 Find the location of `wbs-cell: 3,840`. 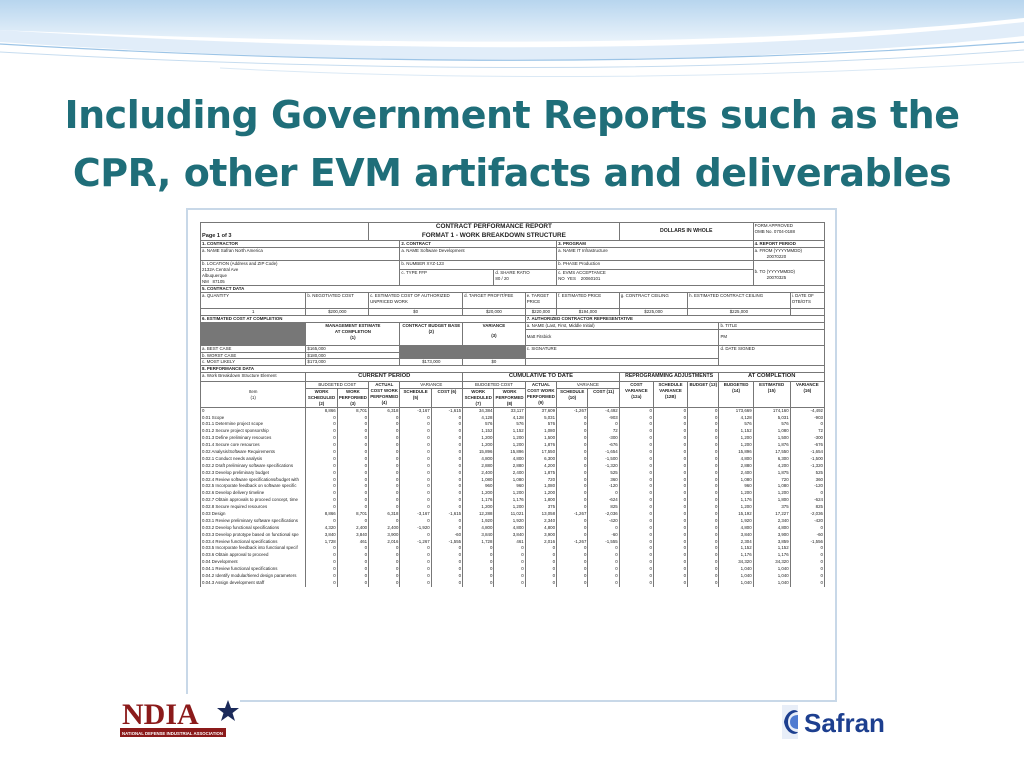

wbs-cell: 3,840 is located at coordinates (509, 535).